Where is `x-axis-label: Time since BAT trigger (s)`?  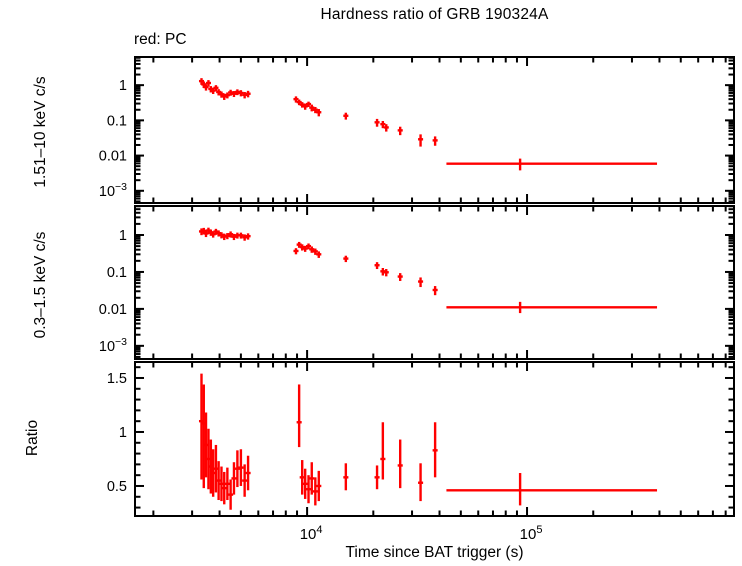
x-axis-label: Time since BAT trigger (s) is located at coordinates (434, 552).